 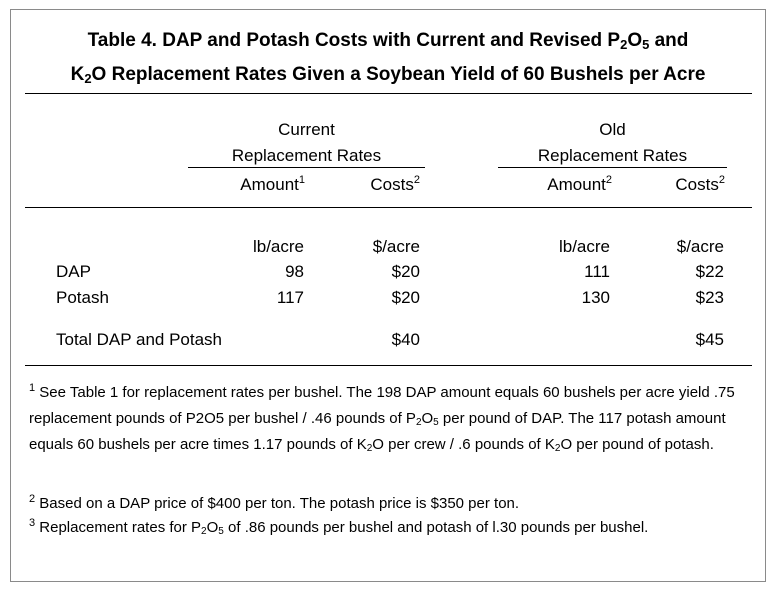 What do you see at coordinates (388, 365) in the screenshot?
I see `table-bottom-rule` at bounding box center [388, 365].